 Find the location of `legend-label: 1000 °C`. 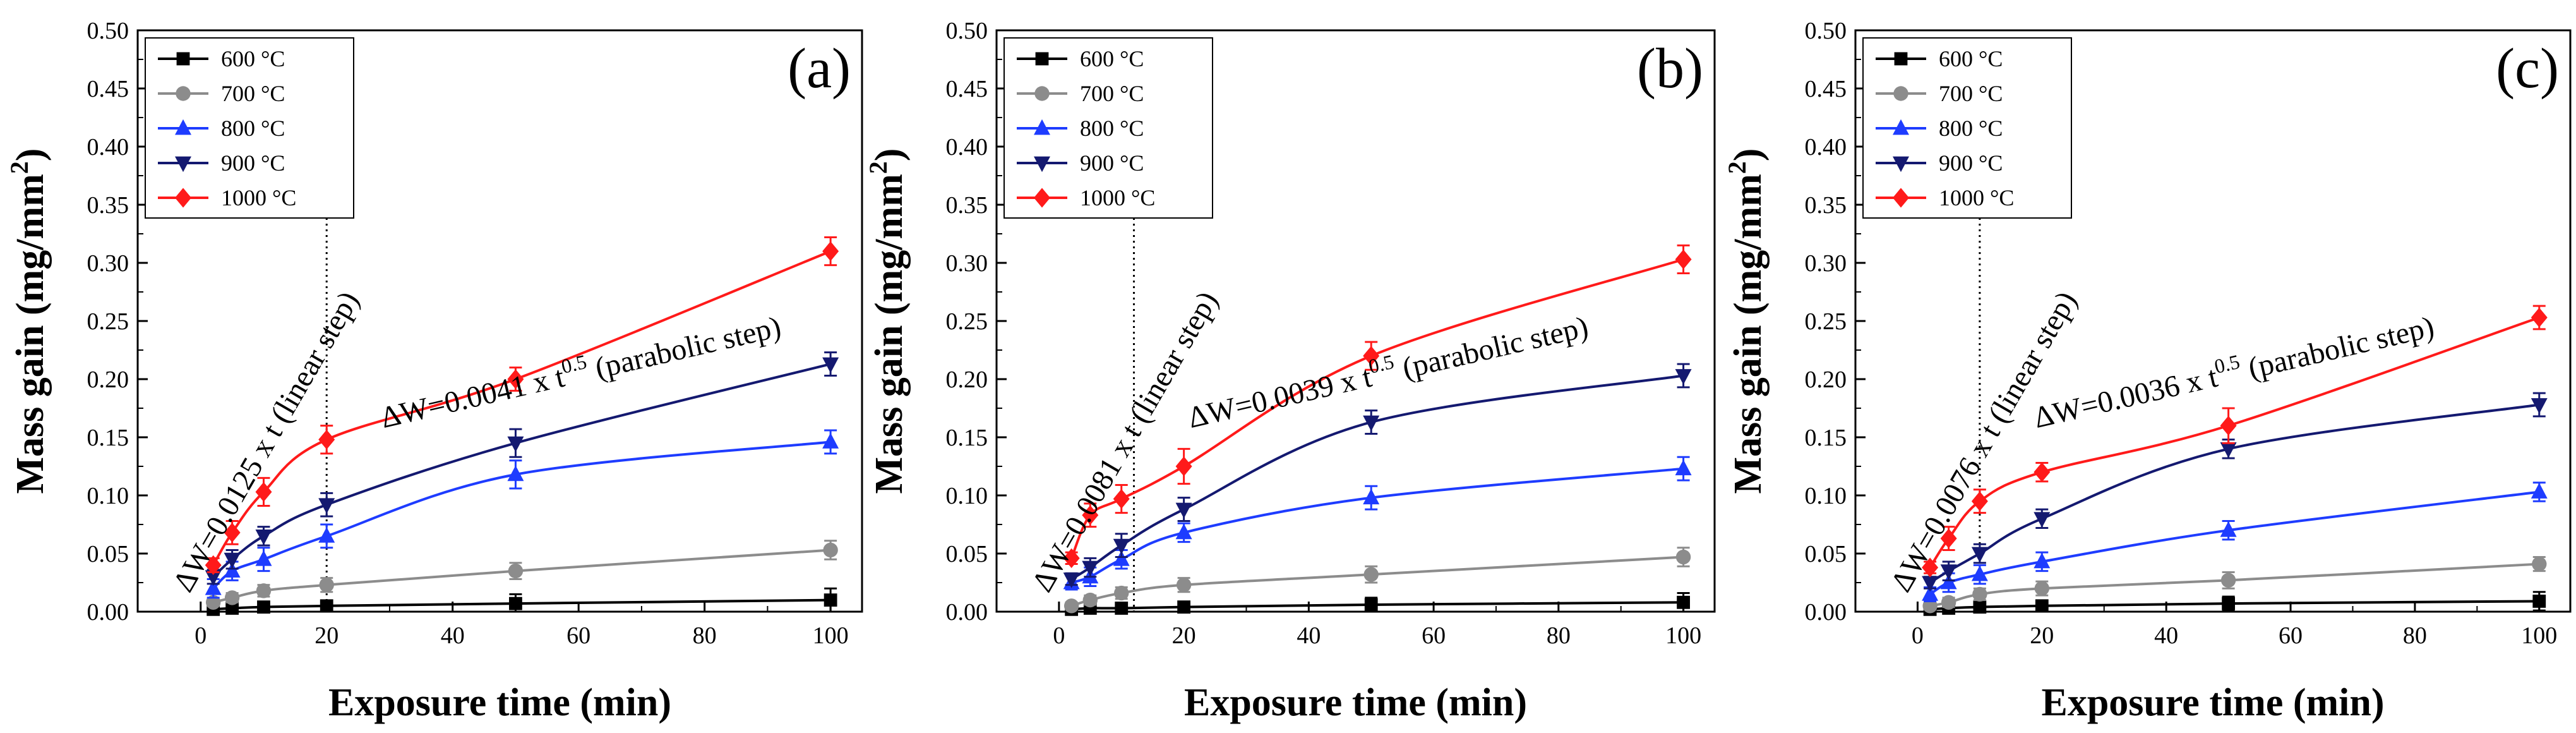

legend-label: 1000 °C is located at coordinates (1117, 198).